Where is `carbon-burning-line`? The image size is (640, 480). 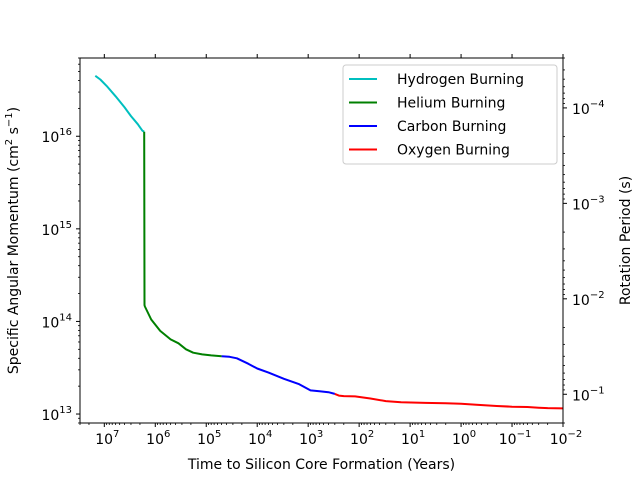 carbon-burning-line is located at coordinates (278, 375).